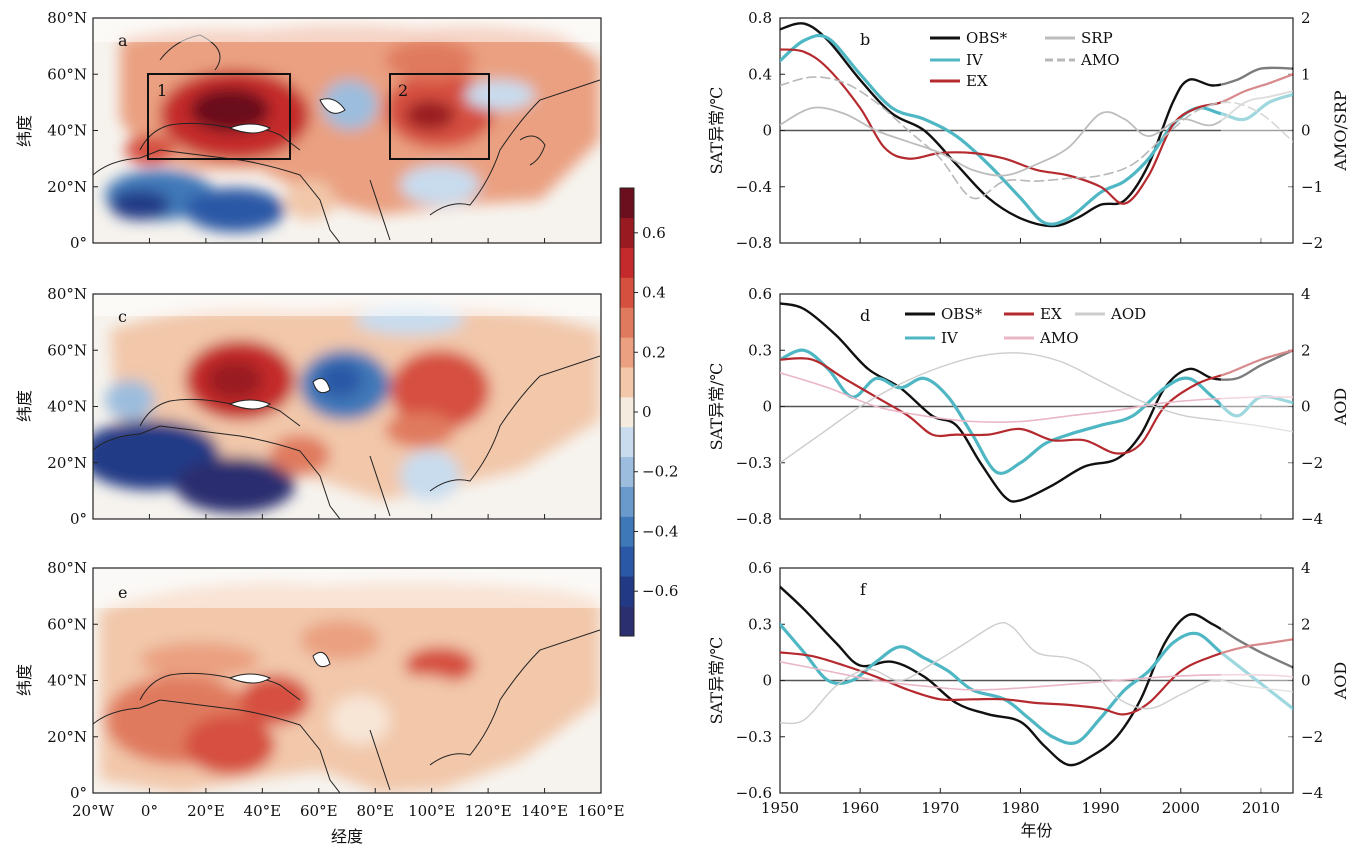 Image resolution: width=1359 pixels, height=849 pixels. Describe the element at coordinates (24, 680) in the screenshot. I see `map-e-ylabel: 纬度` at that location.